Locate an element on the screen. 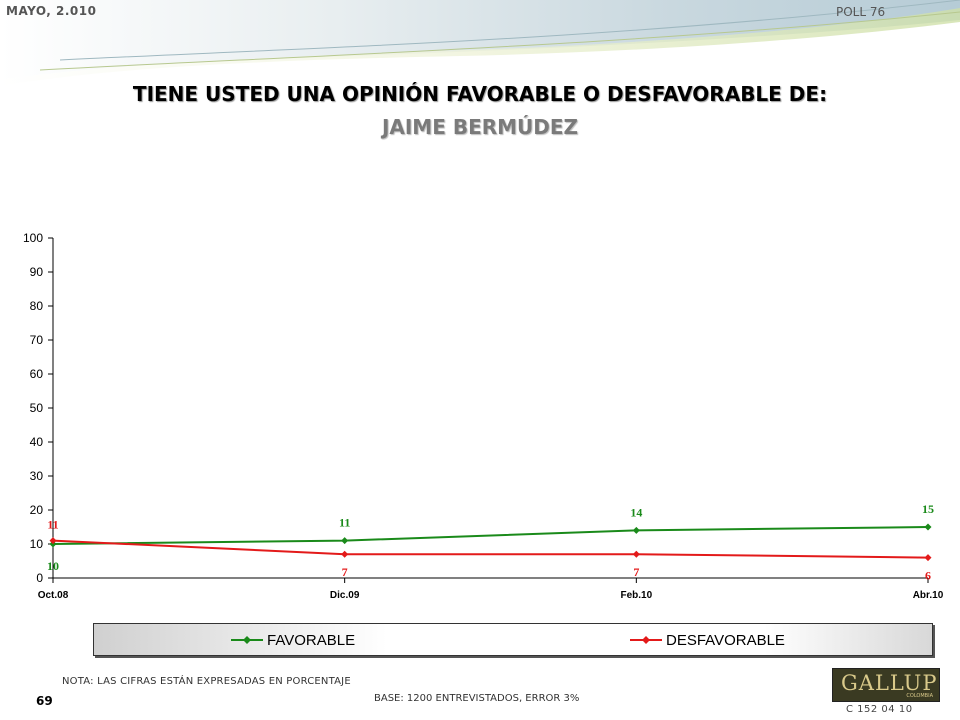 This screenshot has width=960, height=720. y-tick-label: 80 is located at coordinates (37, 306).